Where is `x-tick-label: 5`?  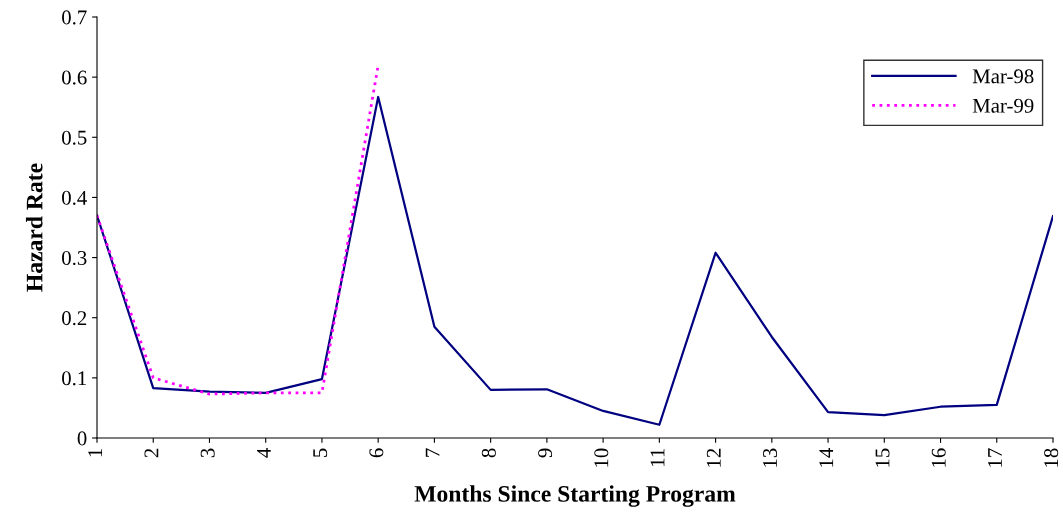 x-tick-label: 5 is located at coordinates (320, 452).